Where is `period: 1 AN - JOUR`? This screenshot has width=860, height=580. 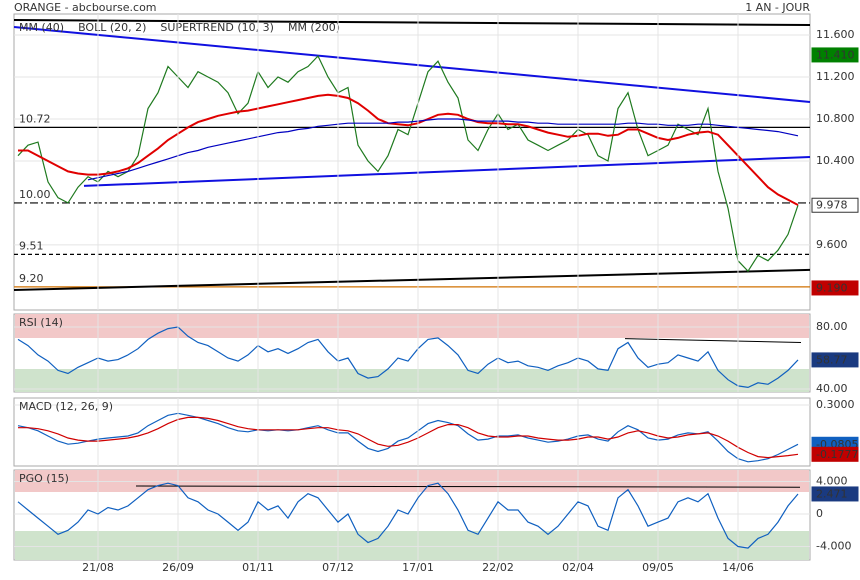
period: 1 AN - JOUR is located at coordinates (777, 7).